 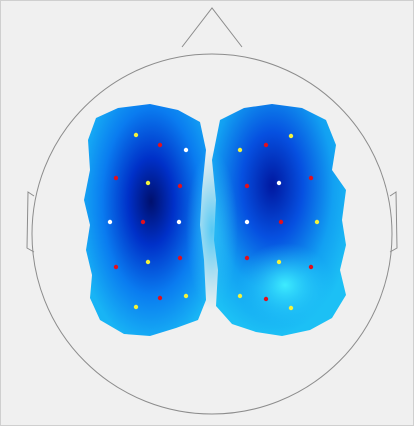 What do you see at coordinates (212, 230) in the screenshot?
I see `activation-midline` at bounding box center [212, 230].